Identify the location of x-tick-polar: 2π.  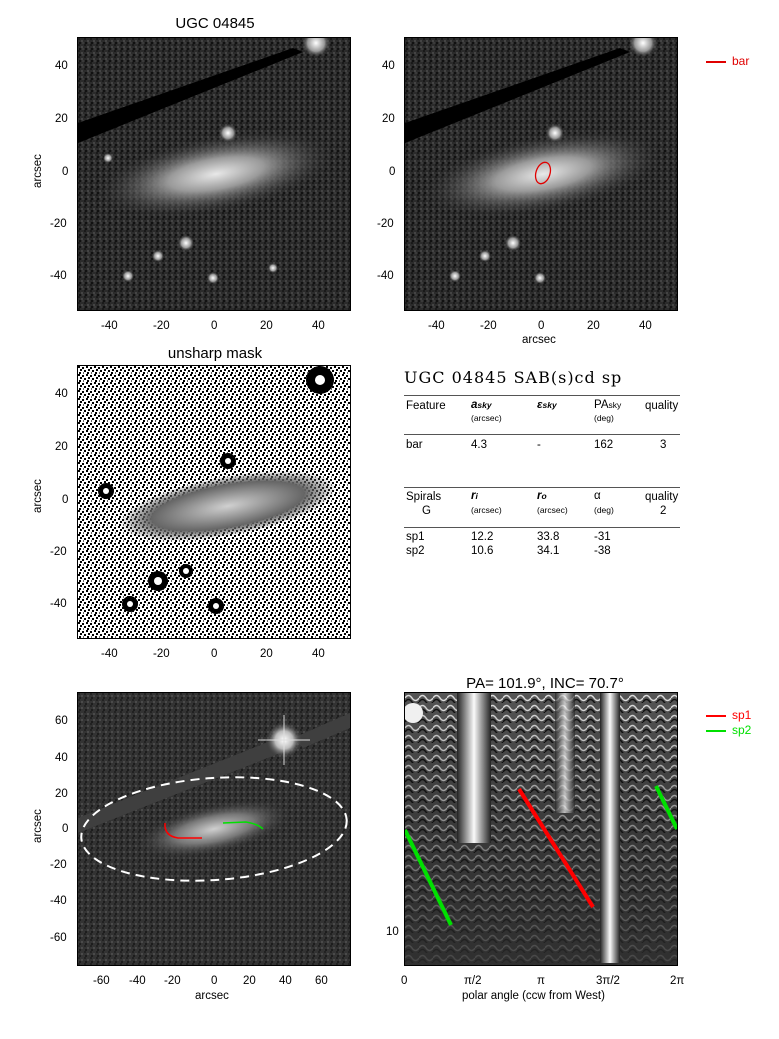
(677, 981).